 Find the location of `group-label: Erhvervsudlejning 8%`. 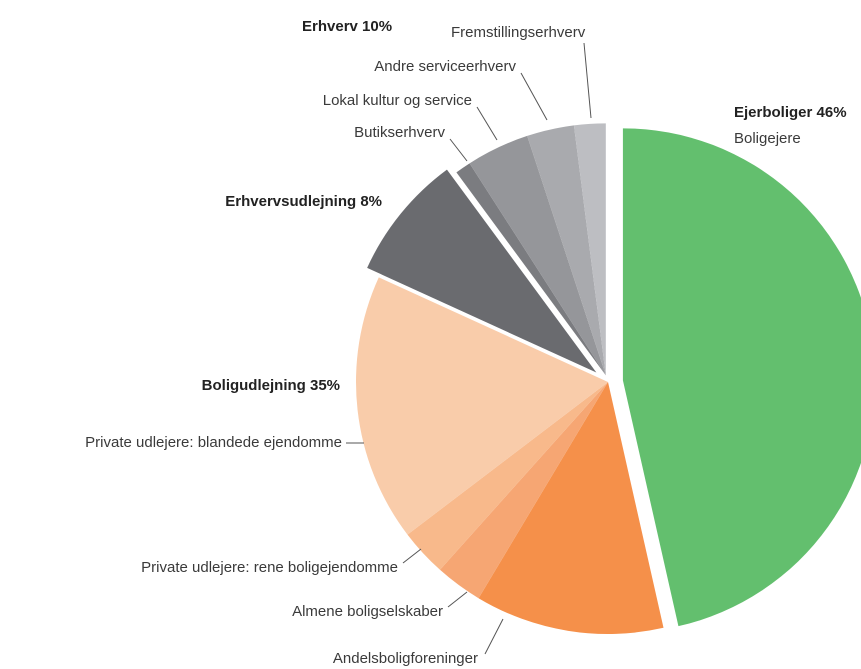

group-label: Erhvervsudlejning 8% is located at coordinates (303, 201).